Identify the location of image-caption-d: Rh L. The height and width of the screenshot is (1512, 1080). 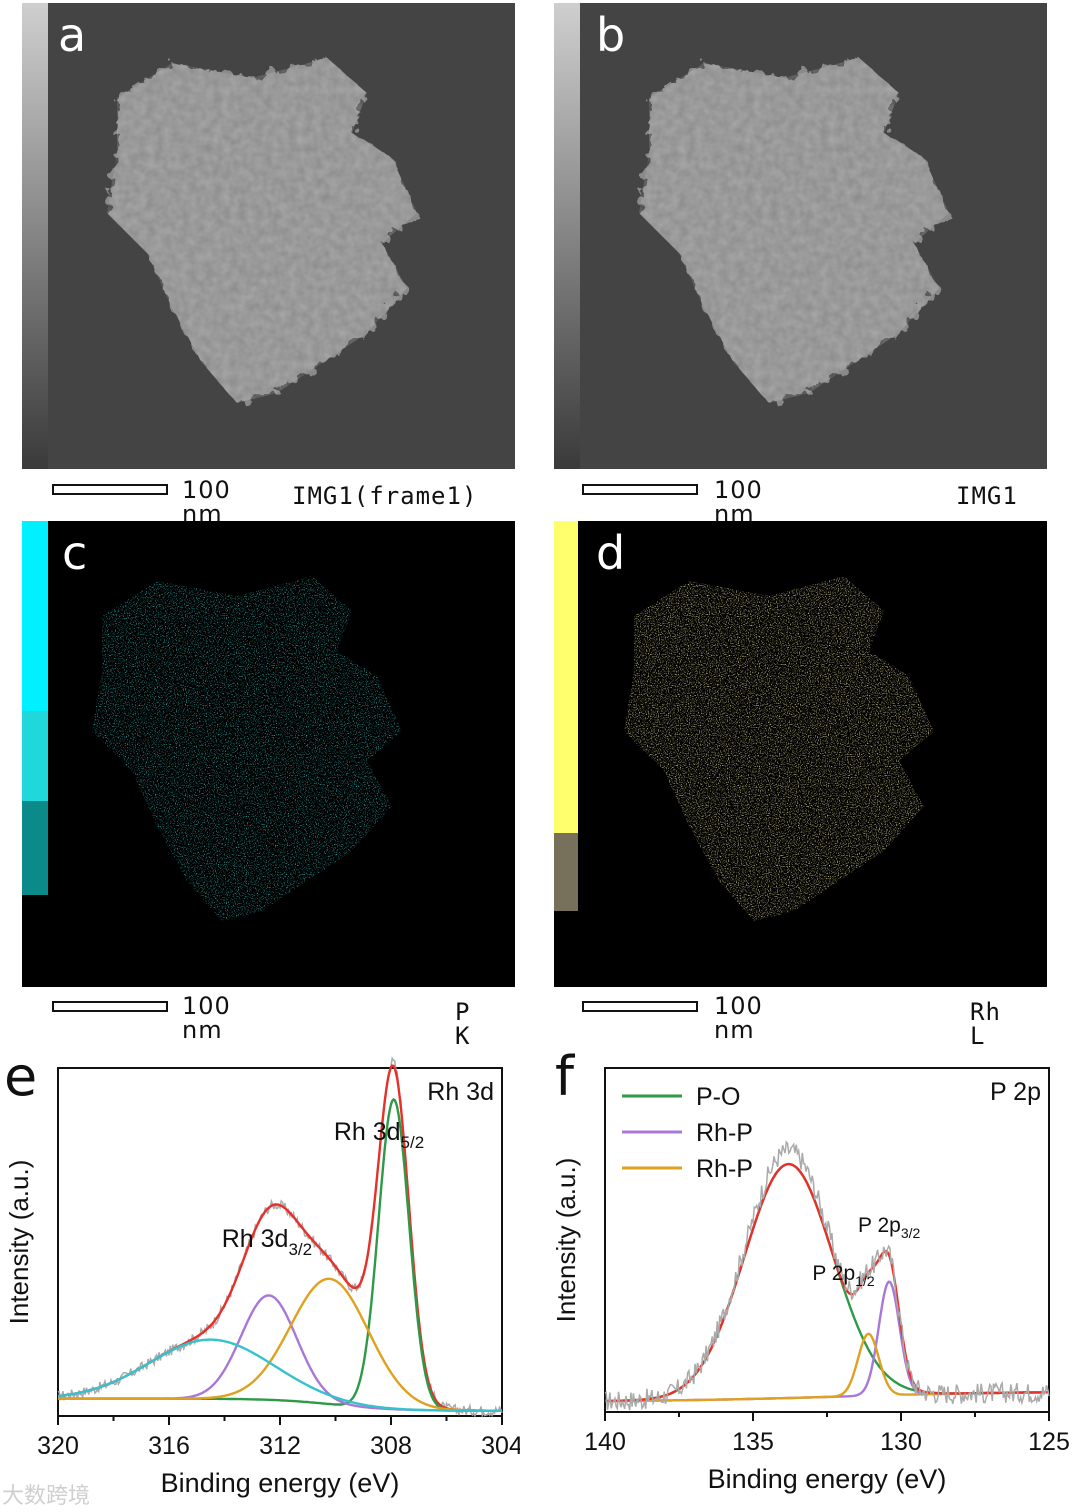
(985, 1024).